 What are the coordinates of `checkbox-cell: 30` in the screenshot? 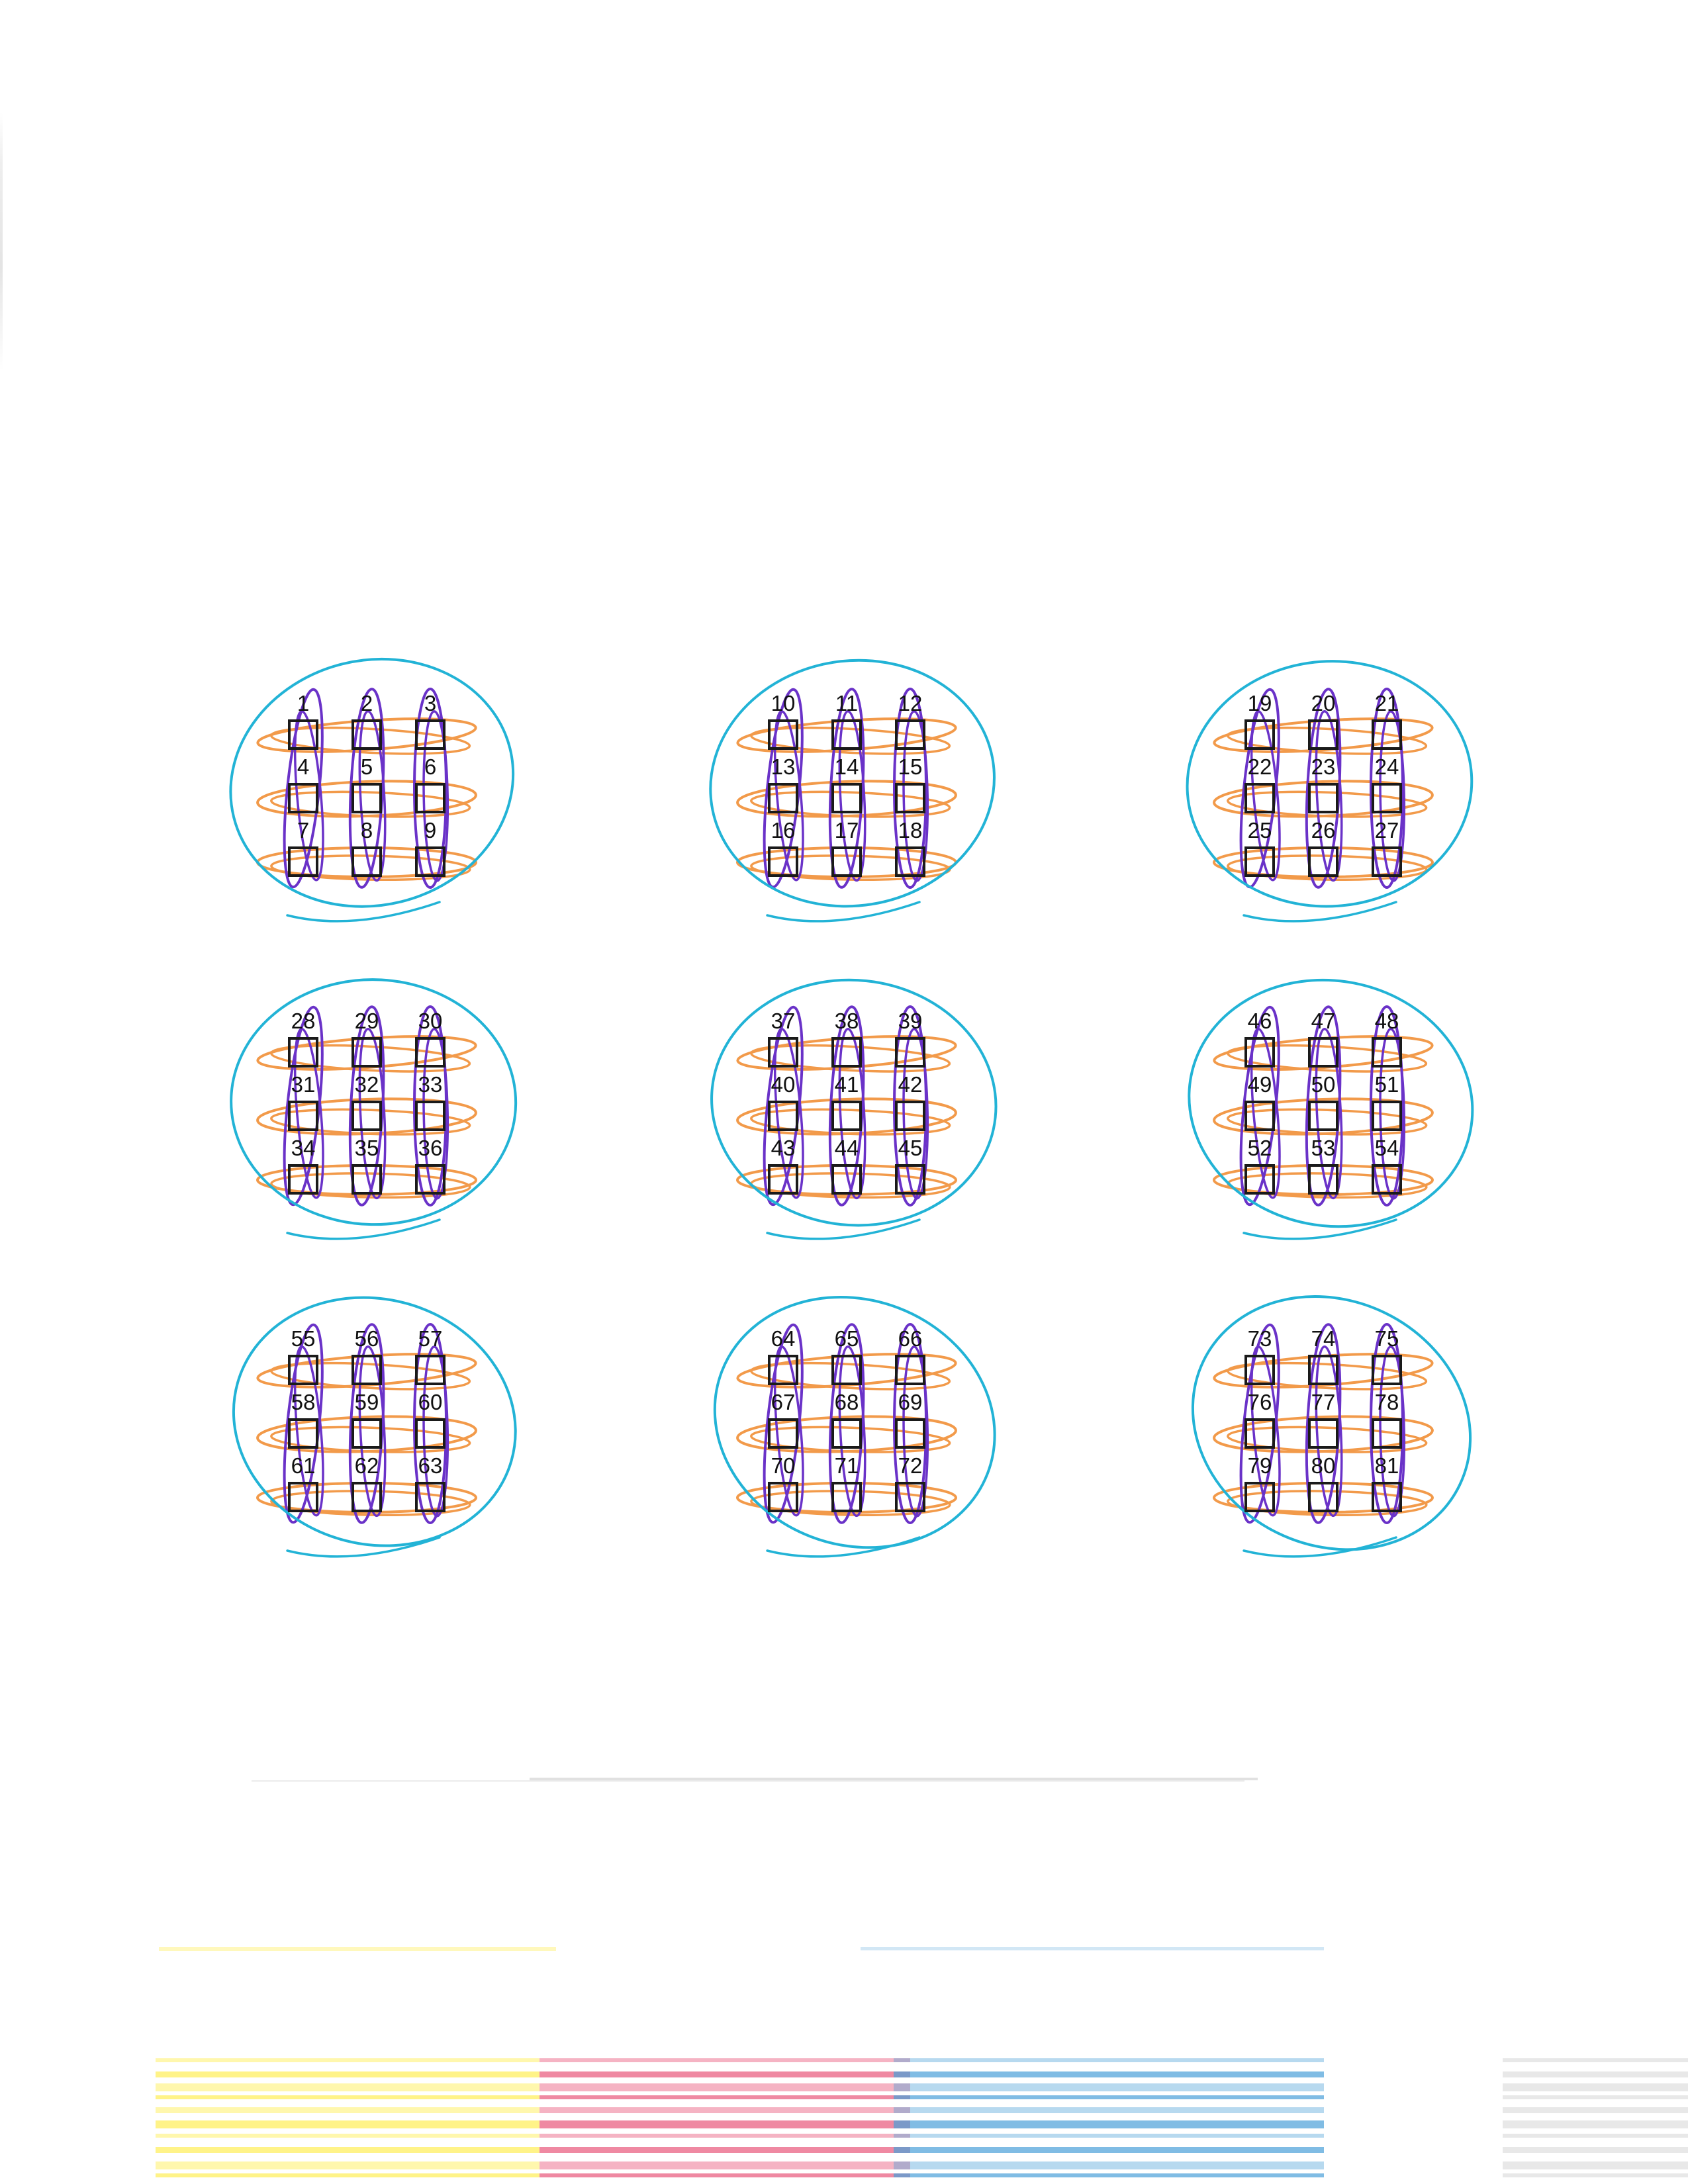 It's located at (430, 1039).